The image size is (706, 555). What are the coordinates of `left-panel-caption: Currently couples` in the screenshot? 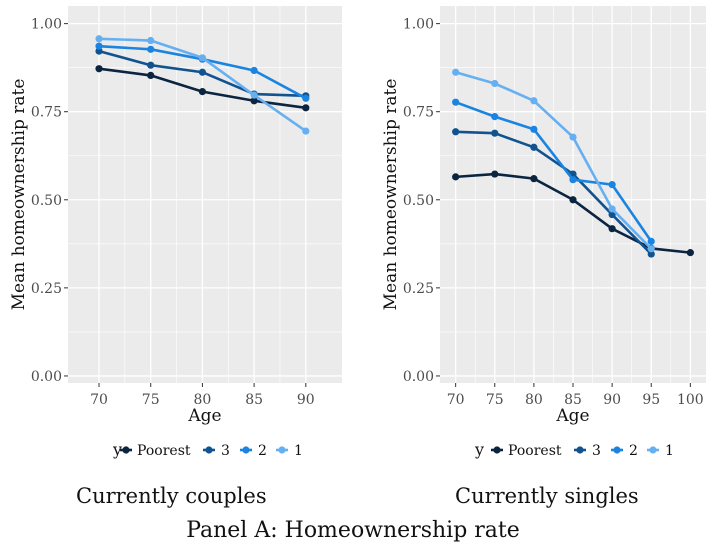 It's located at (171, 496).